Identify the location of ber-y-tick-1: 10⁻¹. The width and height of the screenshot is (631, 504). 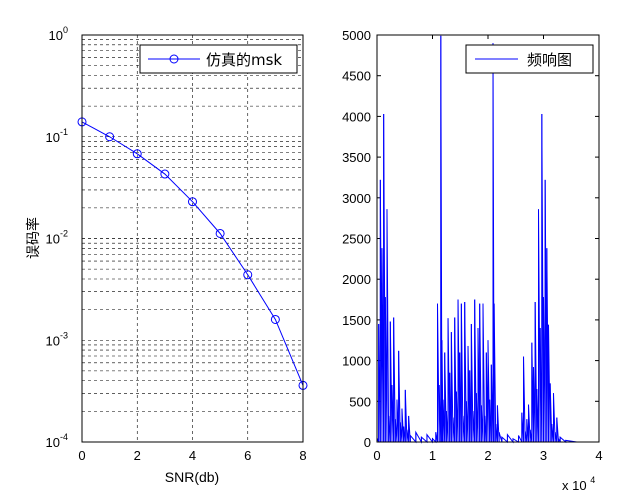
(57, 136).